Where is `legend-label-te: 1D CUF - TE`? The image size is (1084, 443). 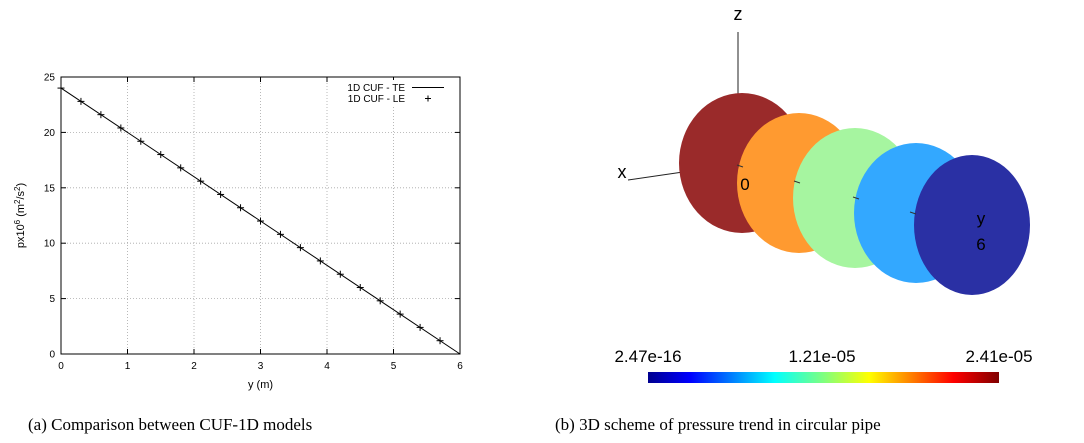
legend-label-te: 1D CUF - TE is located at coordinates (376, 88).